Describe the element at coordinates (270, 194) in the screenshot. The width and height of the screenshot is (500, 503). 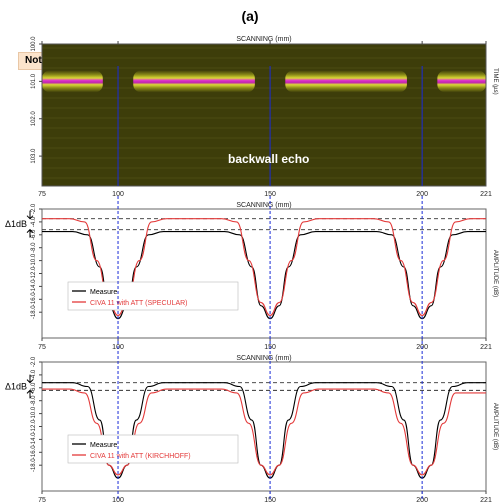
I see `bscan-x-tick-label: 150` at that location.